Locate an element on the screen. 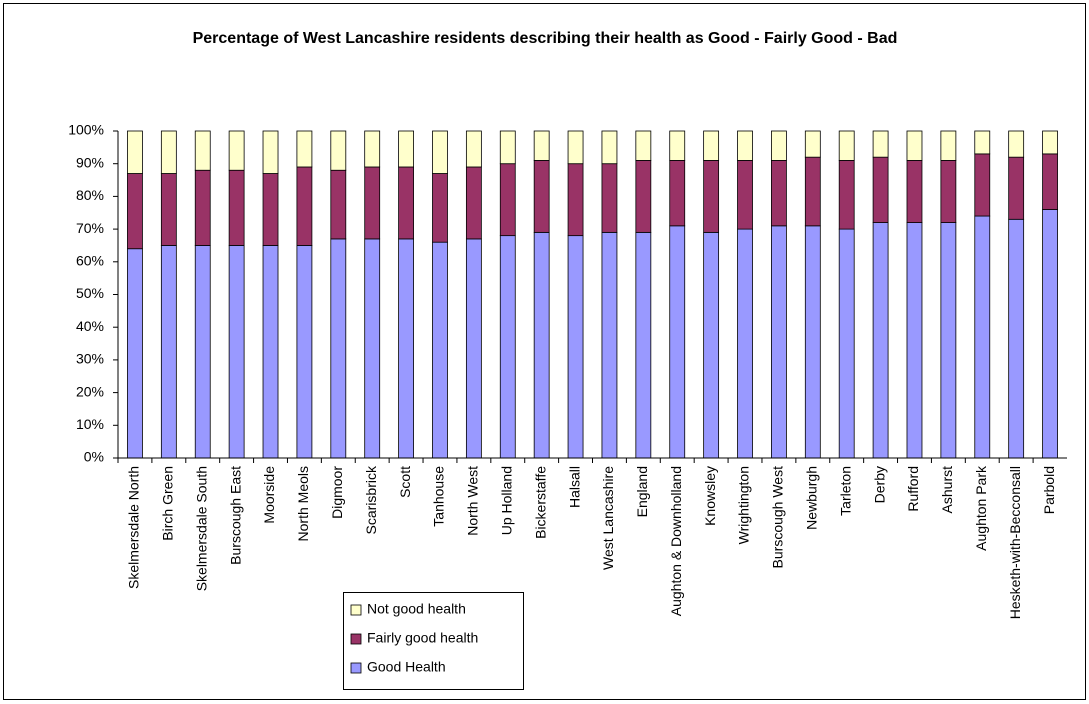 This screenshot has width=1089, height=704. y-tick-label: 10% is located at coordinates (90, 424).